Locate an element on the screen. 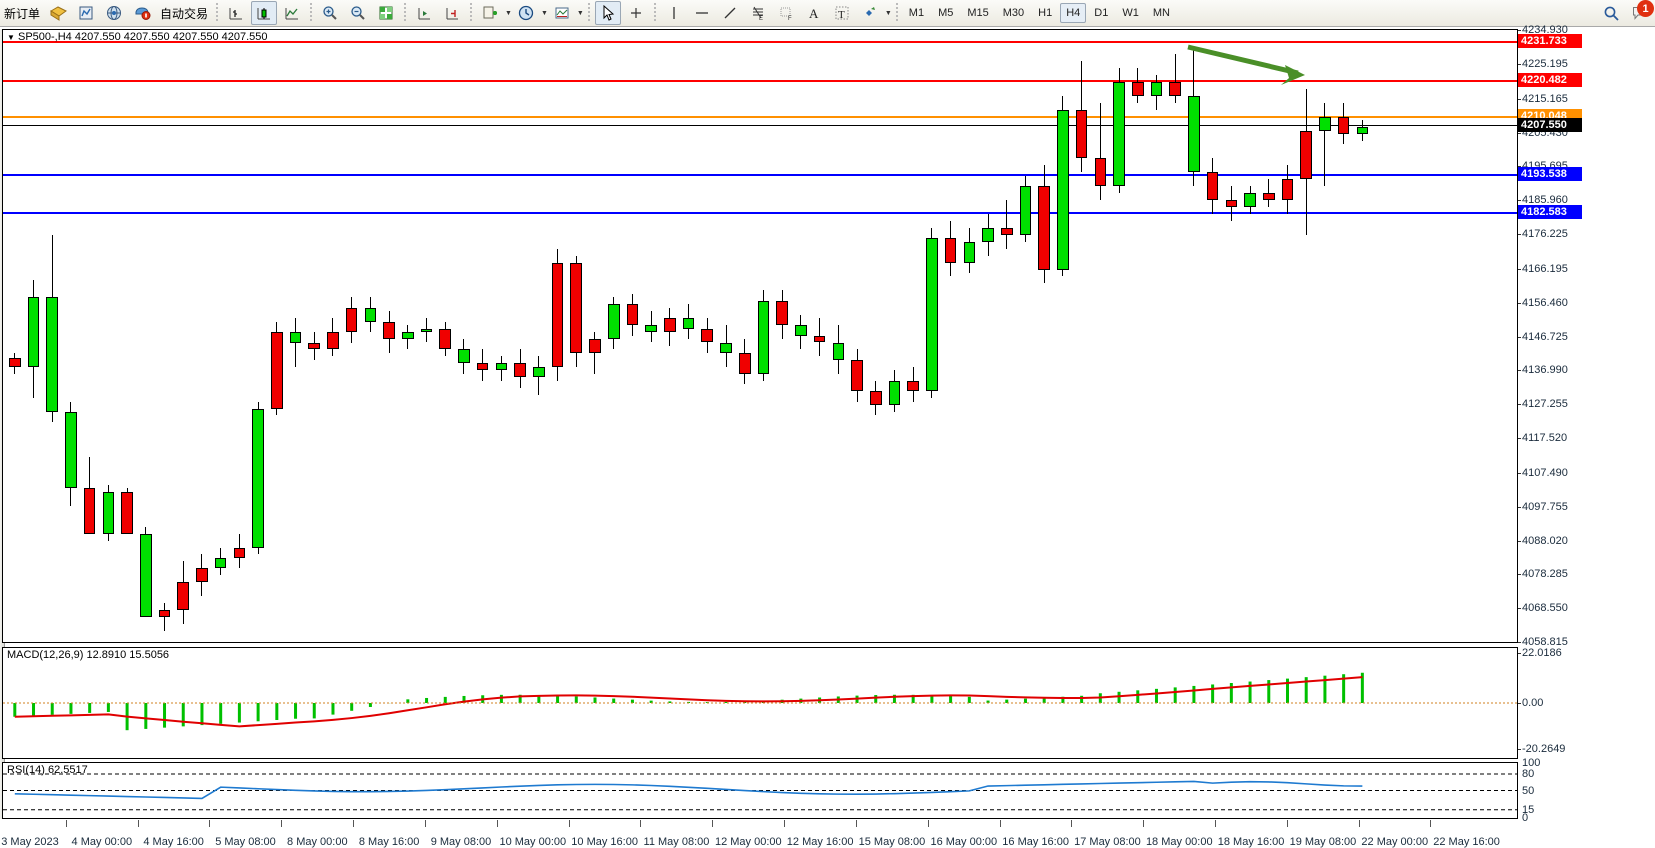  price-tick: 4078.285 is located at coordinates (1543, 574).